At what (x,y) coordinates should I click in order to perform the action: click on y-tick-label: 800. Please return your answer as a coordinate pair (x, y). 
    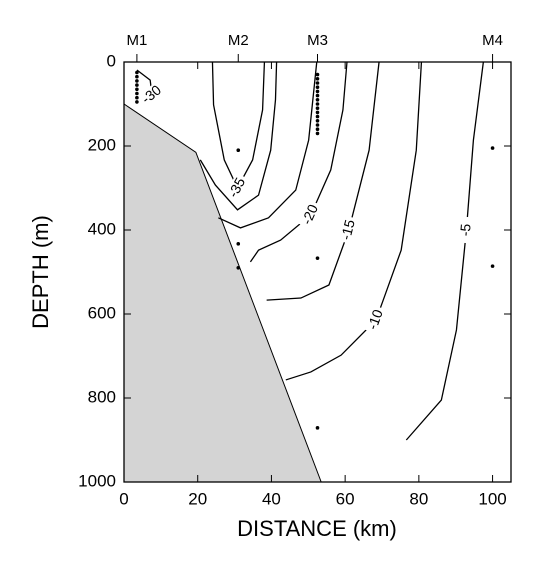
    Looking at the image, I should click on (102, 396).